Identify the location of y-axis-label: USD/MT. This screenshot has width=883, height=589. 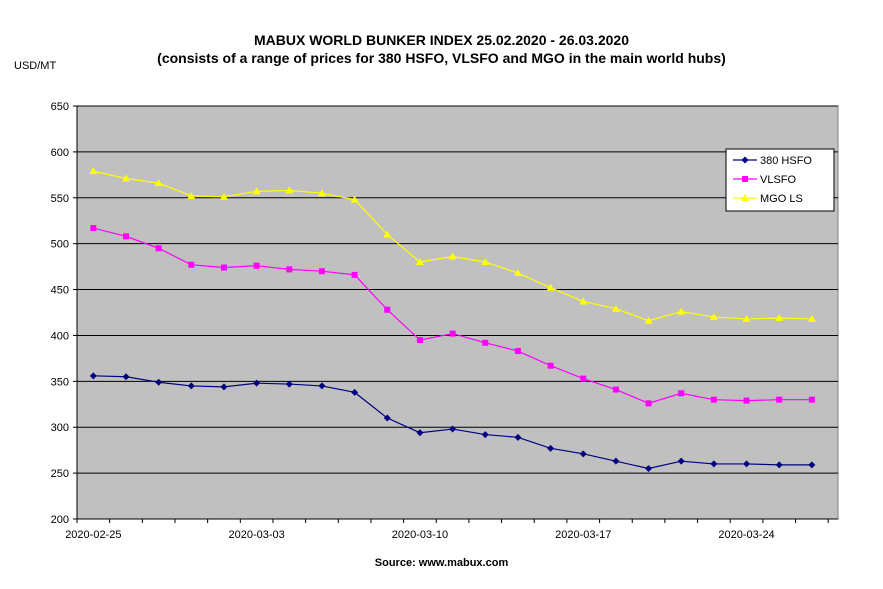
(35, 66).